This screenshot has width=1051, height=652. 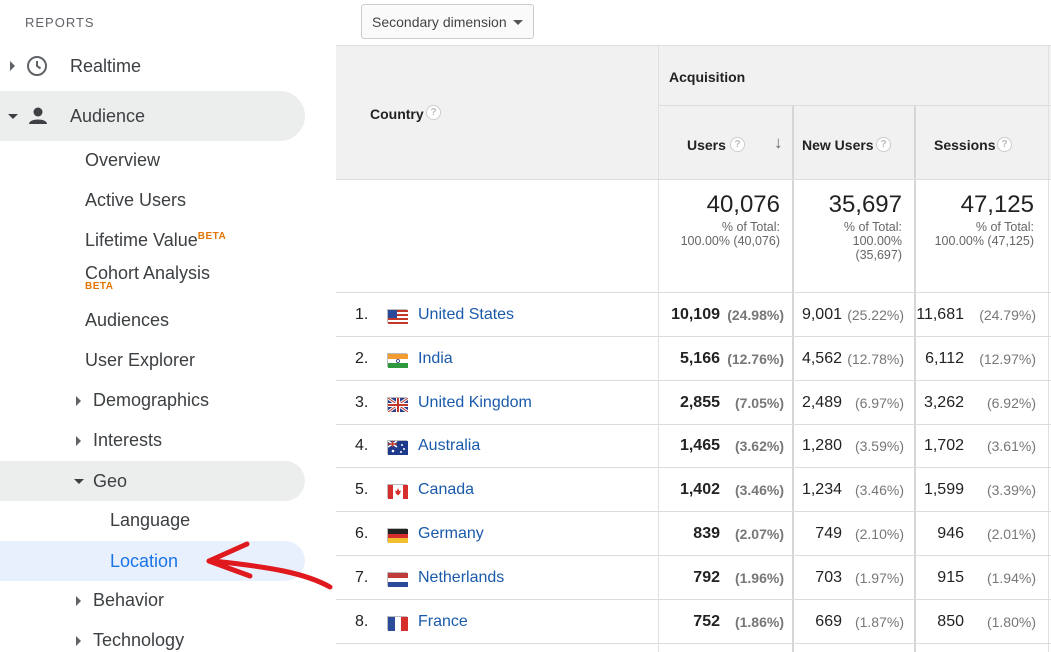 What do you see at coordinates (706, 577) in the screenshot?
I see `users-value: 792` at bounding box center [706, 577].